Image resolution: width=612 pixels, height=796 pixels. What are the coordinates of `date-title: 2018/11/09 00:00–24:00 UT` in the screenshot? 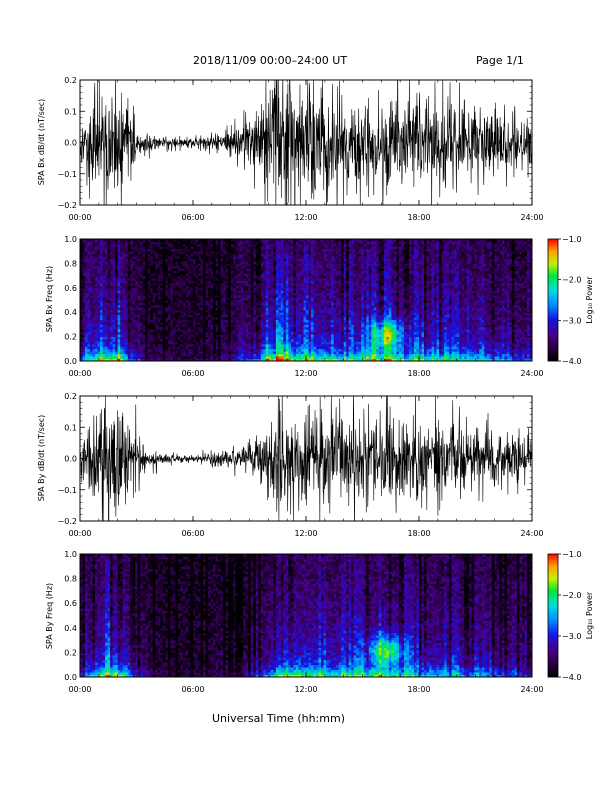 It's located at (270, 60).